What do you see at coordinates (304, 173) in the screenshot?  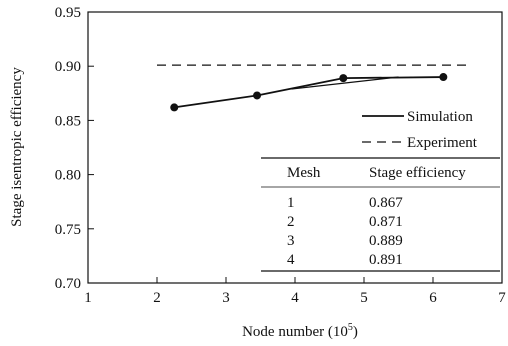 I see `table-header: Mesh` at bounding box center [304, 173].